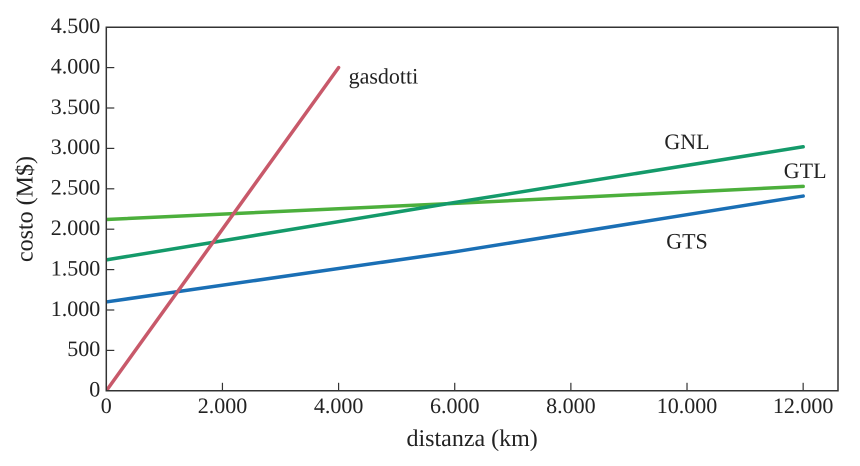 This screenshot has height=466, width=860. What do you see at coordinates (223, 405) in the screenshot?
I see `x-tick-label: 2.000` at bounding box center [223, 405].